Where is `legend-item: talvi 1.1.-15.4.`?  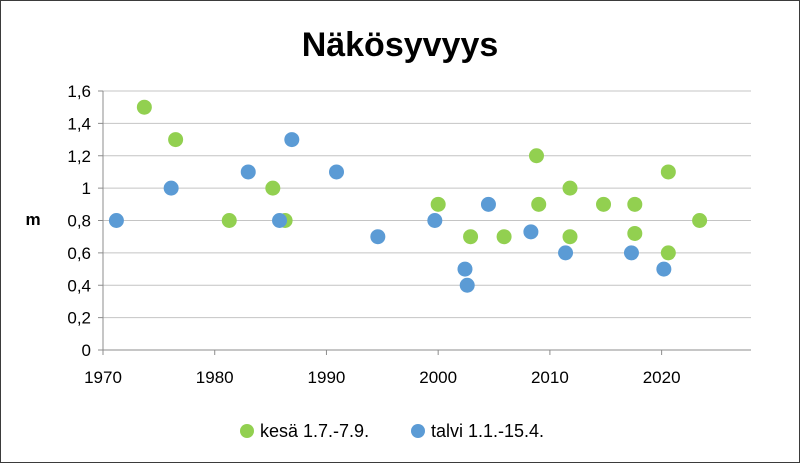 legend-item: talvi 1.1.-15.4. is located at coordinates (477, 431).